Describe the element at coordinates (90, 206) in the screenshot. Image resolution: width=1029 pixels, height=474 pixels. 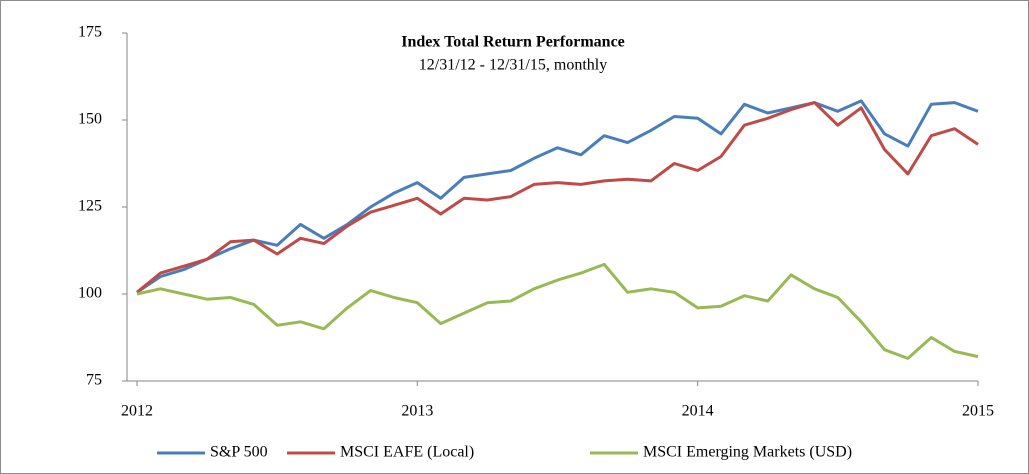
I see `y-tick-label: 125` at that location.